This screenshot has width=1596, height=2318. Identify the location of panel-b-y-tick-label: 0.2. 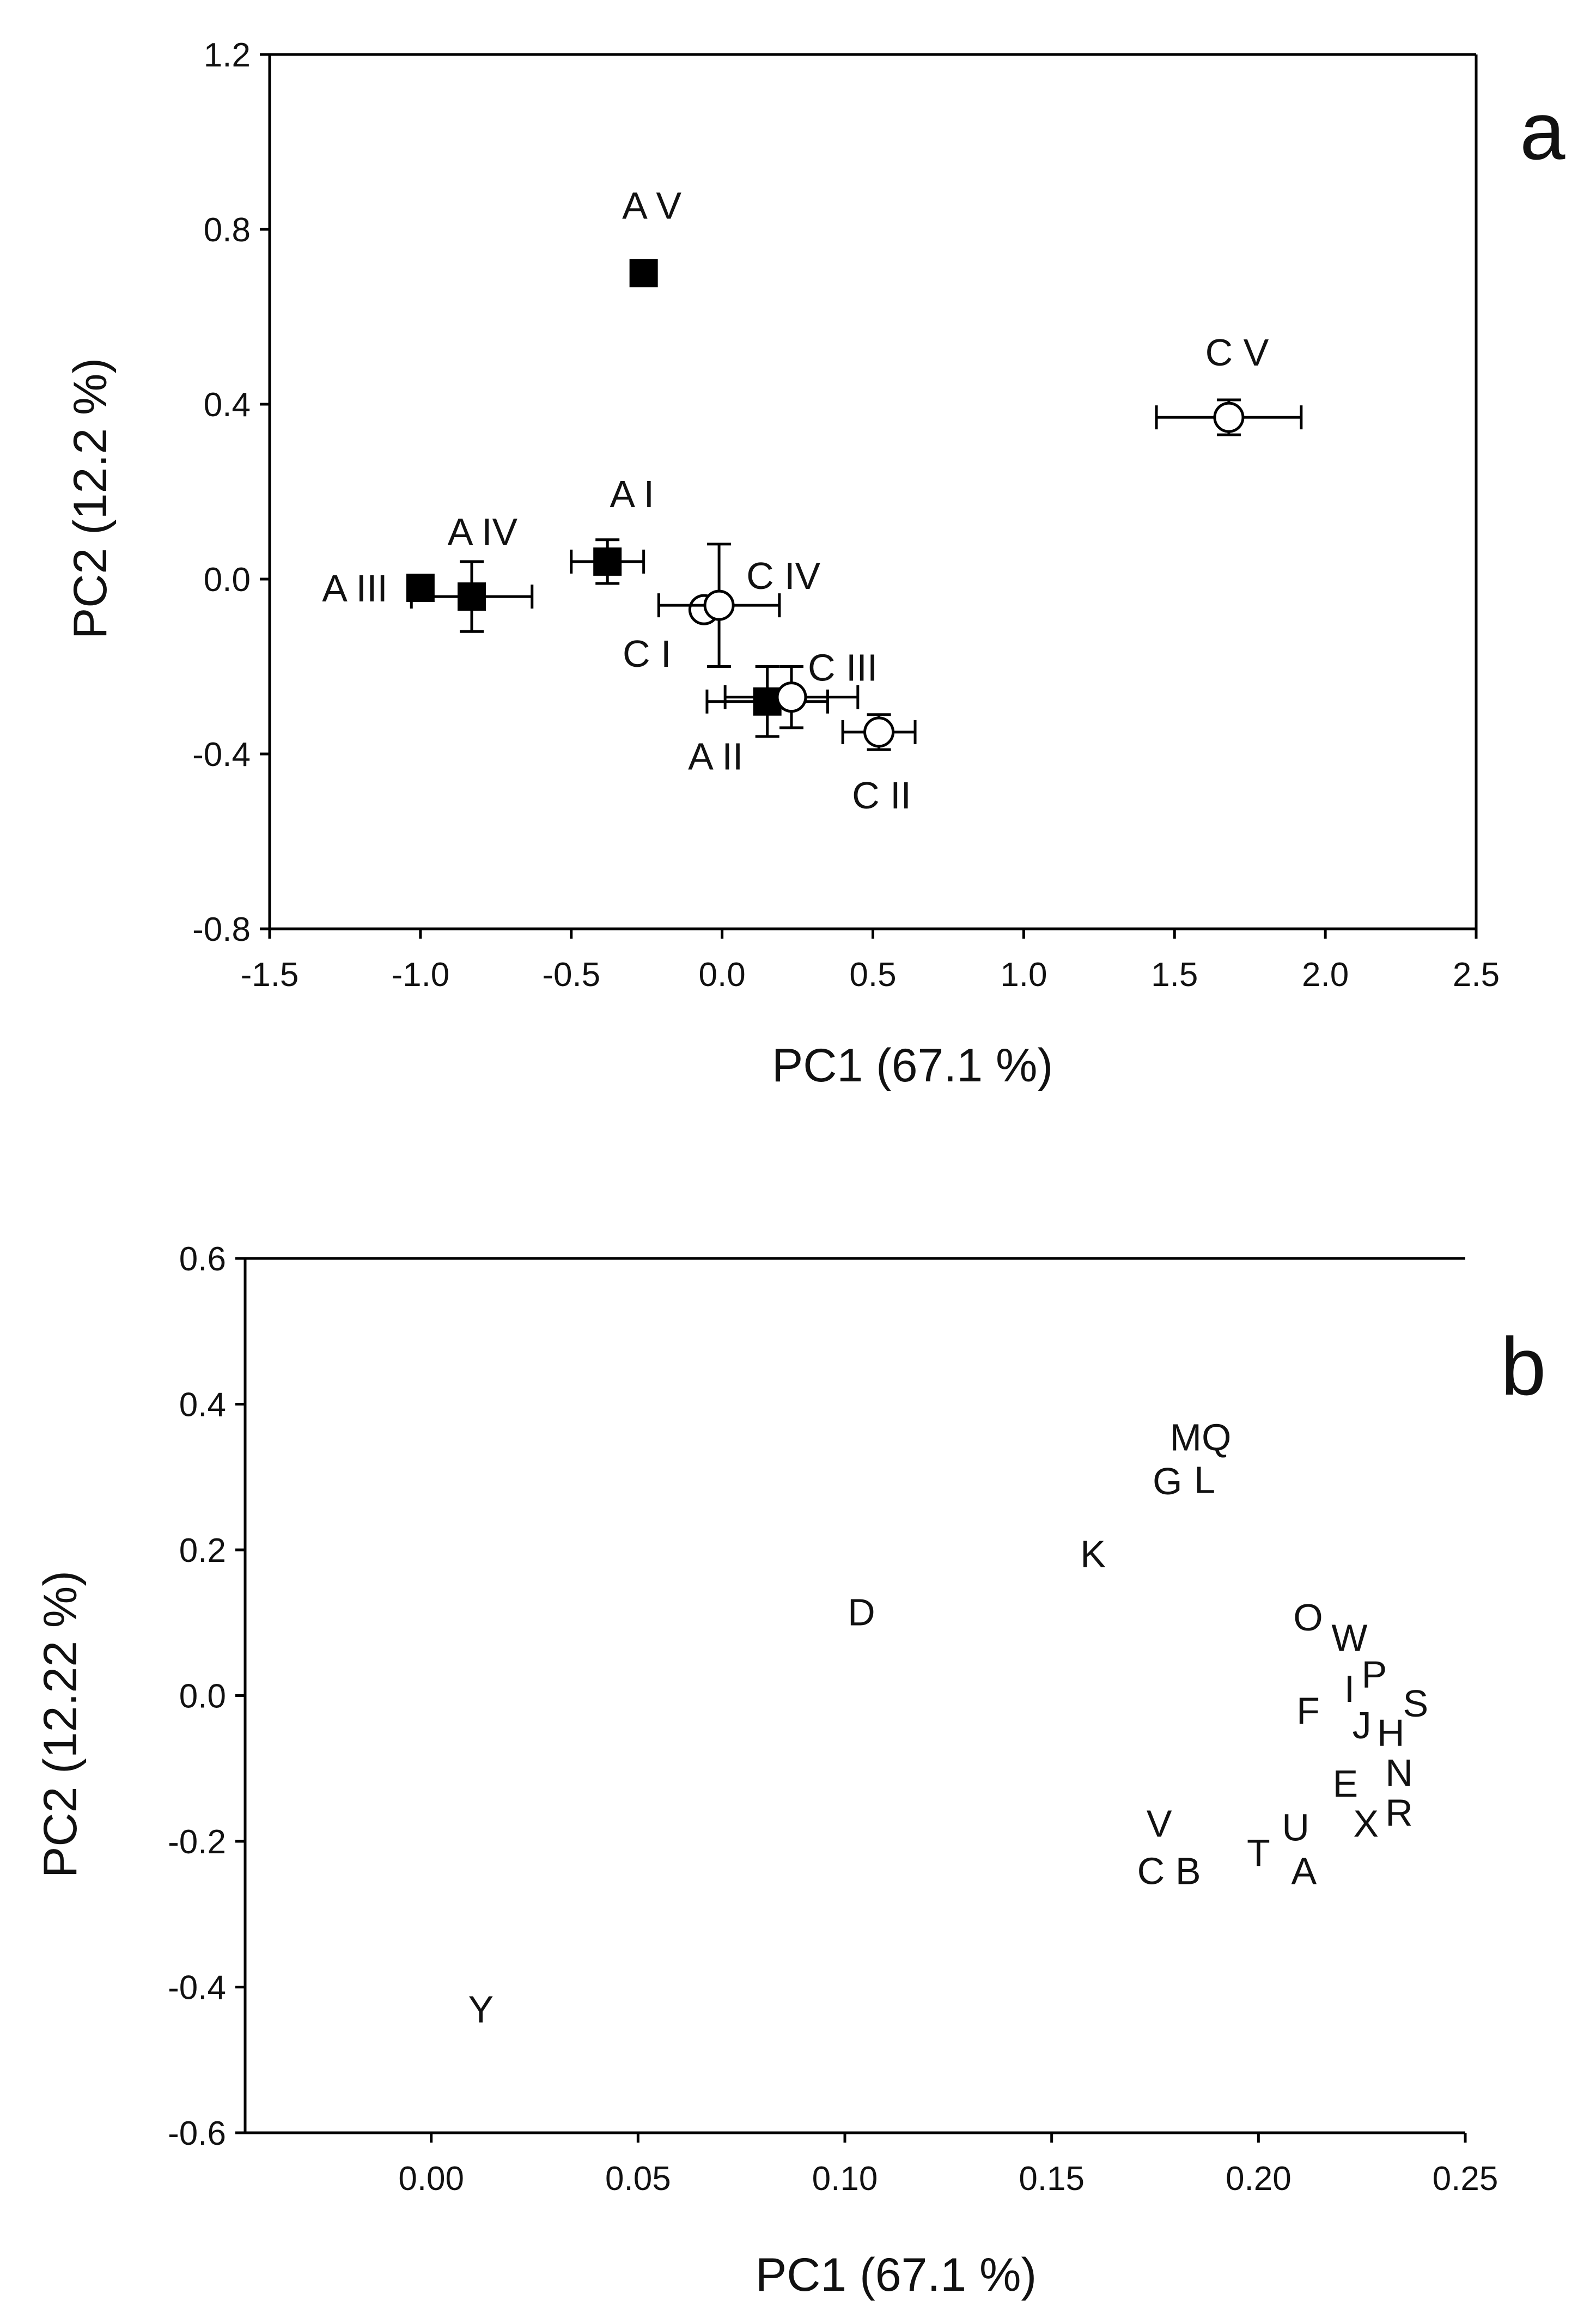
(202, 1550).